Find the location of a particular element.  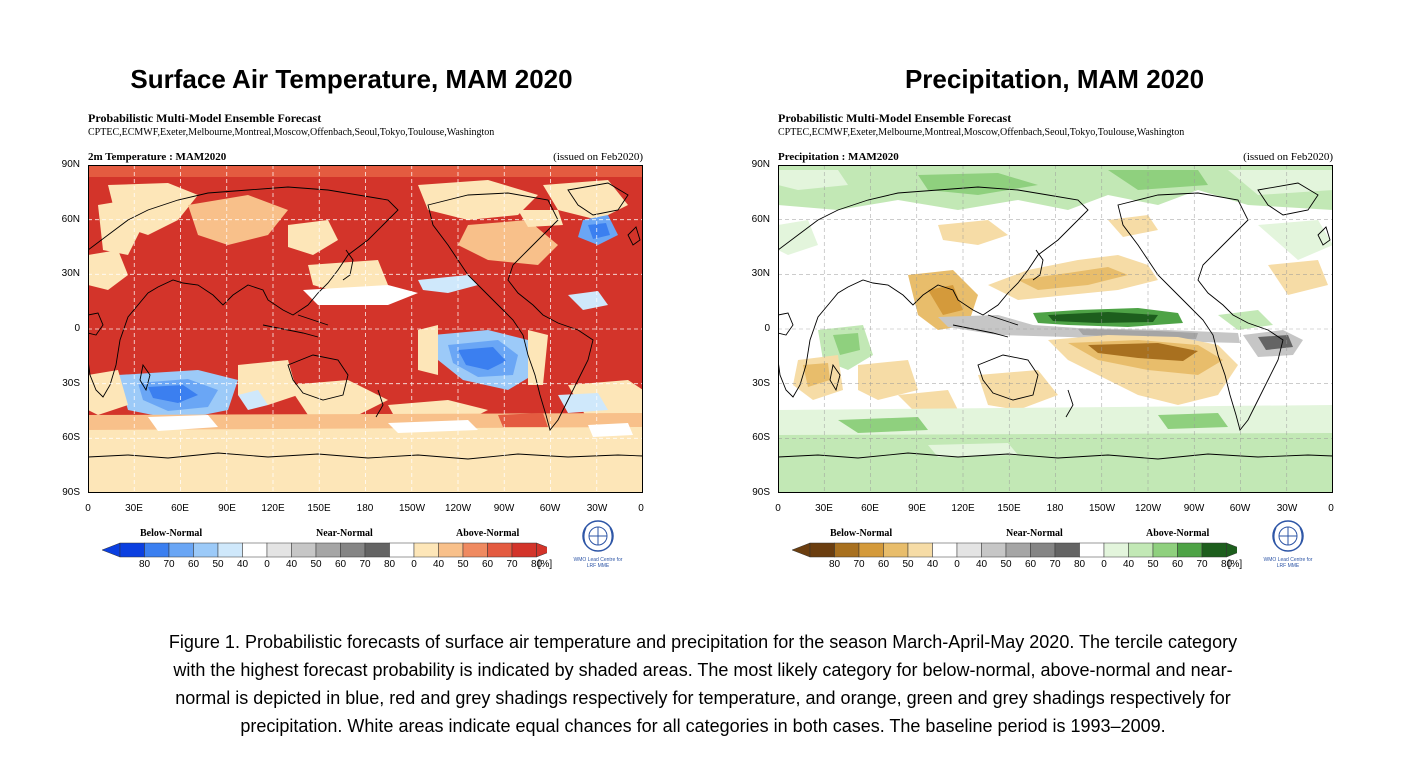

lon-label: 180 is located at coordinates (365, 508).